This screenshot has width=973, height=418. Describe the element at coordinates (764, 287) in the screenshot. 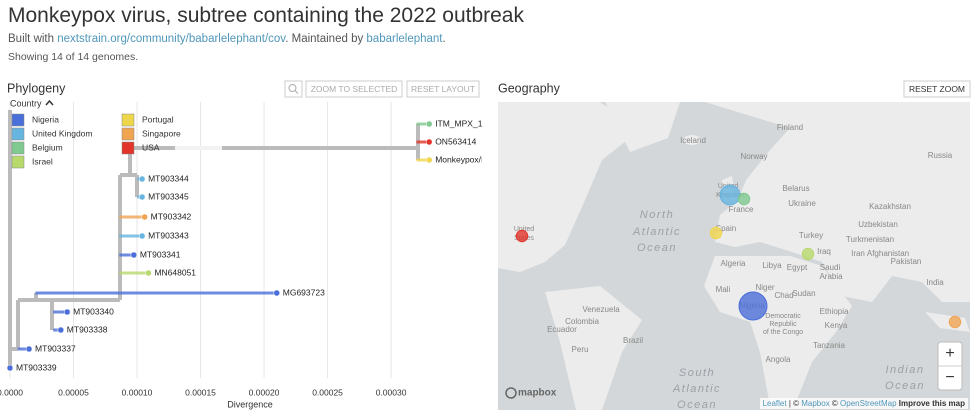

I see `map-label: Niger` at that location.